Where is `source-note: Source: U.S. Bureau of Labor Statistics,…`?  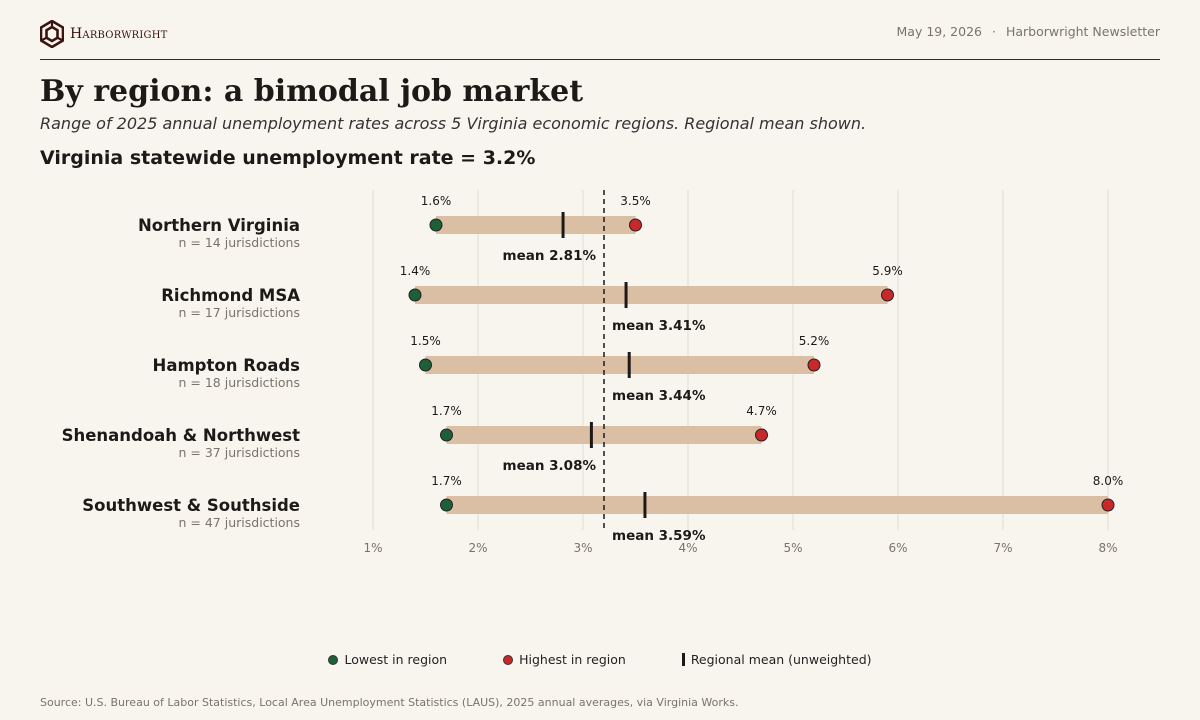
source-note: Source: U.S. Bureau of Labor Statistics,… is located at coordinates (389, 702).